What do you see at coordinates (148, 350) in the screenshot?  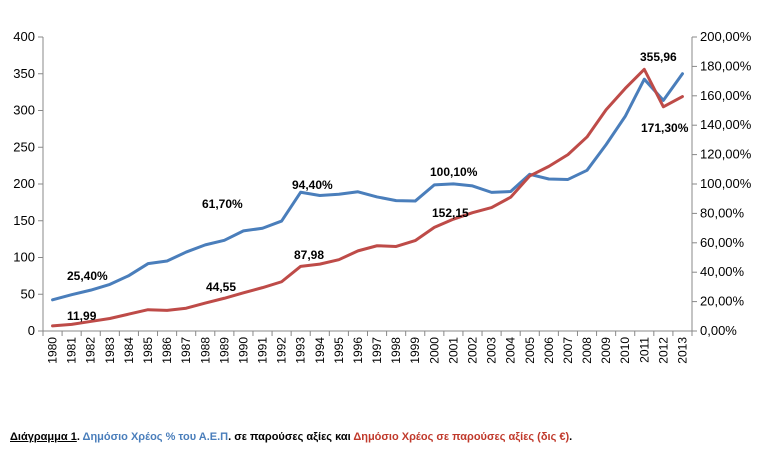 I see `x-tick-label: 1985` at bounding box center [148, 350].